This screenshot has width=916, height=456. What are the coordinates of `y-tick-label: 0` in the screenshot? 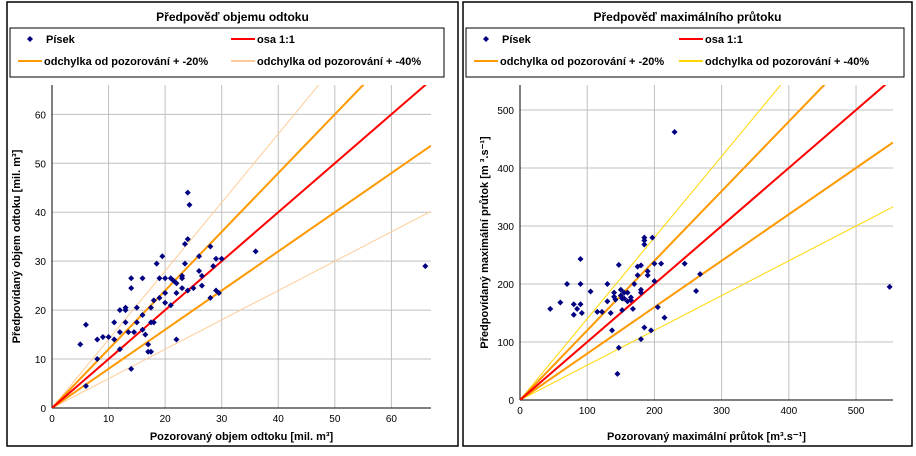 It's located at (43, 409).